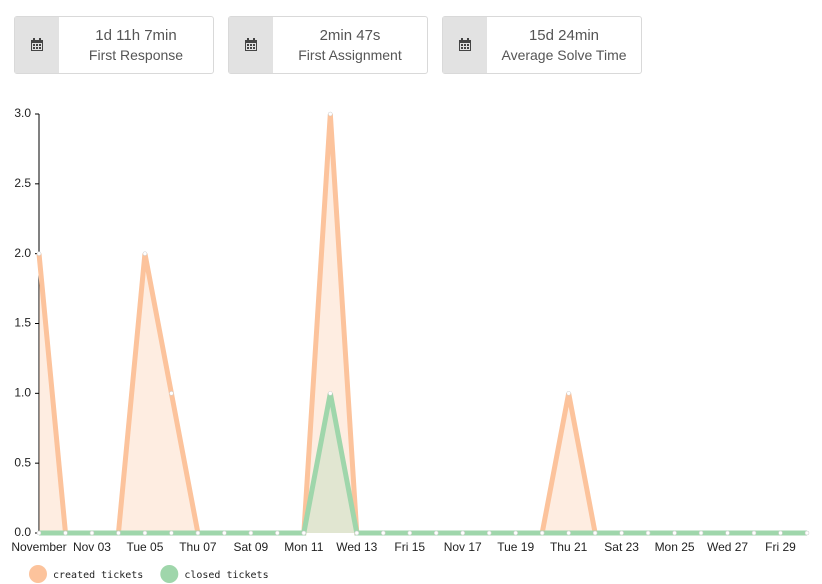 This screenshot has height=584, width=822. I want to click on x-tick-label: Nov 03, so click(92, 547).